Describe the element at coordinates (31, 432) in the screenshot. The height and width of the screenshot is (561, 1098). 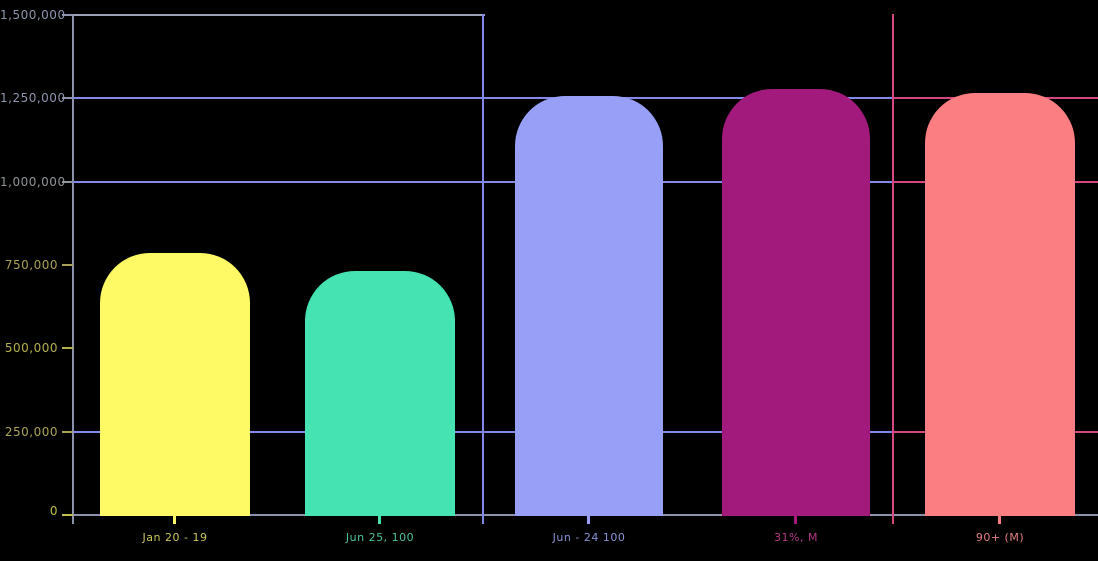
I see `y-tick-label-250000: 250,000` at that location.